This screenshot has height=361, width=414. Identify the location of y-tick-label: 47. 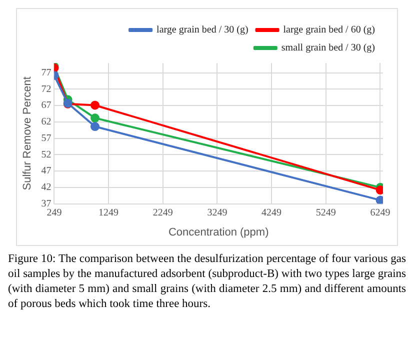
(46, 171).